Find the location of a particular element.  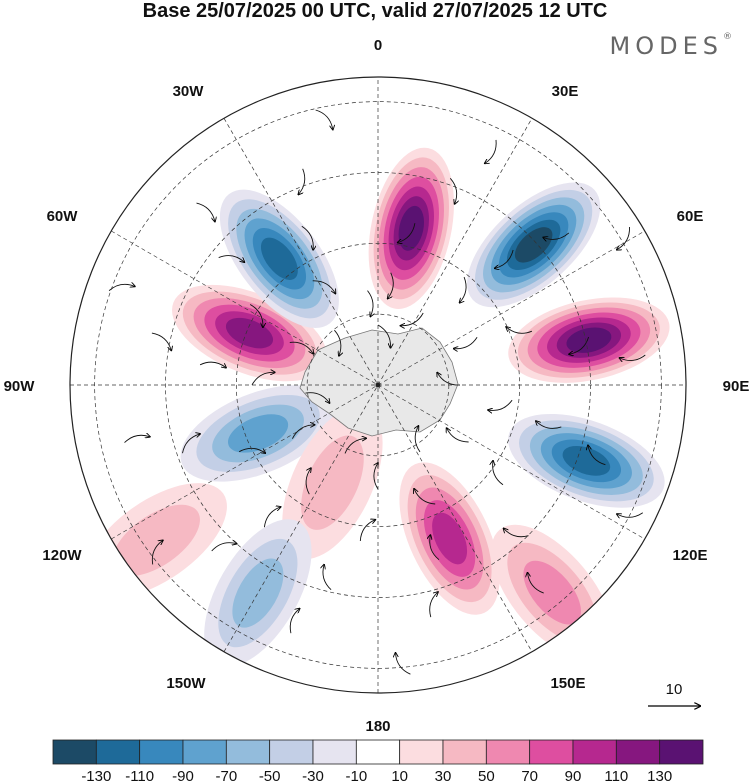

colorbar is located at coordinates (378, 752).